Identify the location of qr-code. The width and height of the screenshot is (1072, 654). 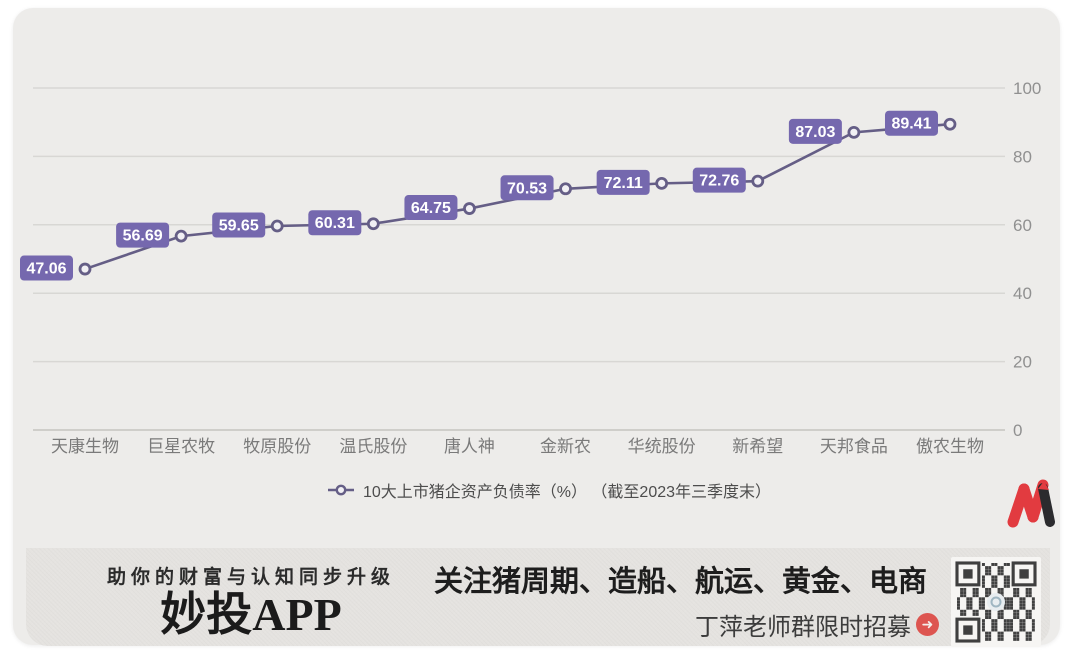
(996, 602).